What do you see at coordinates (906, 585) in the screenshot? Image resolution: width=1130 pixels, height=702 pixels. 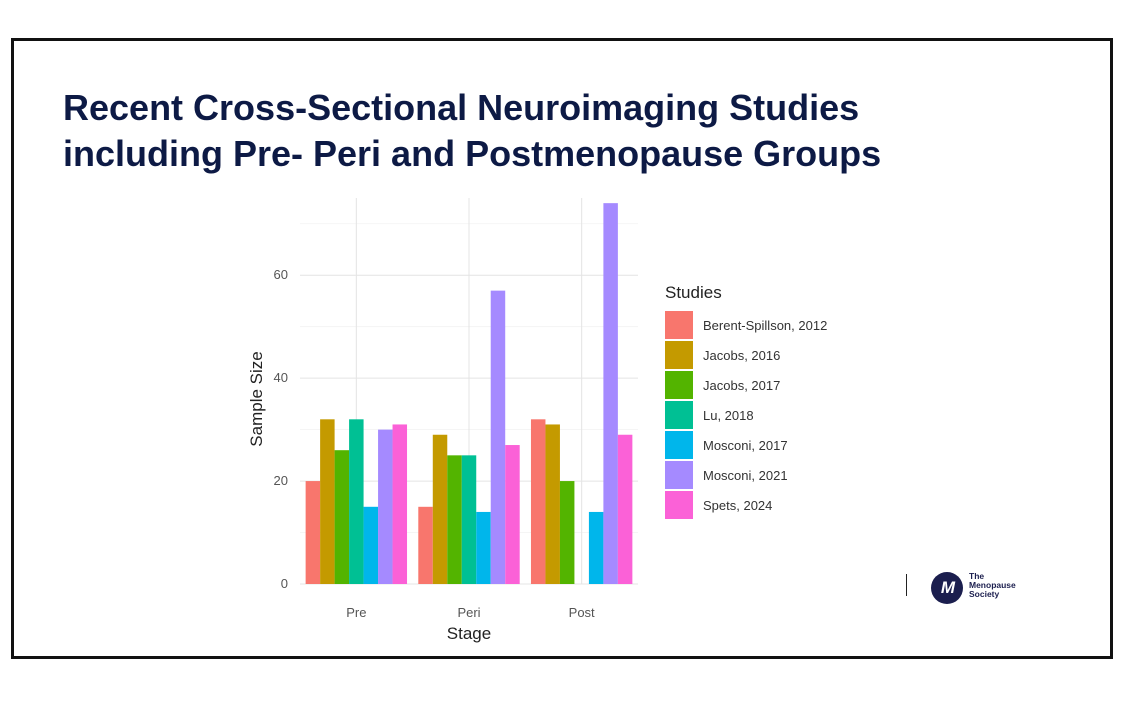 I see `brand-divider` at bounding box center [906, 585].